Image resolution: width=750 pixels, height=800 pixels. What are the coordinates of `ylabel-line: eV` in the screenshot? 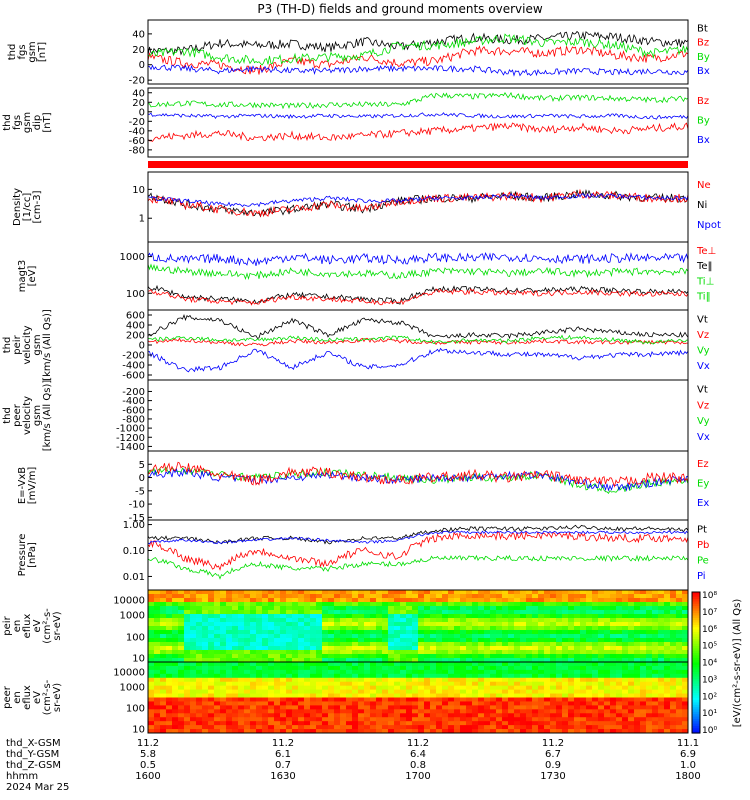 It's located at (37, 697).